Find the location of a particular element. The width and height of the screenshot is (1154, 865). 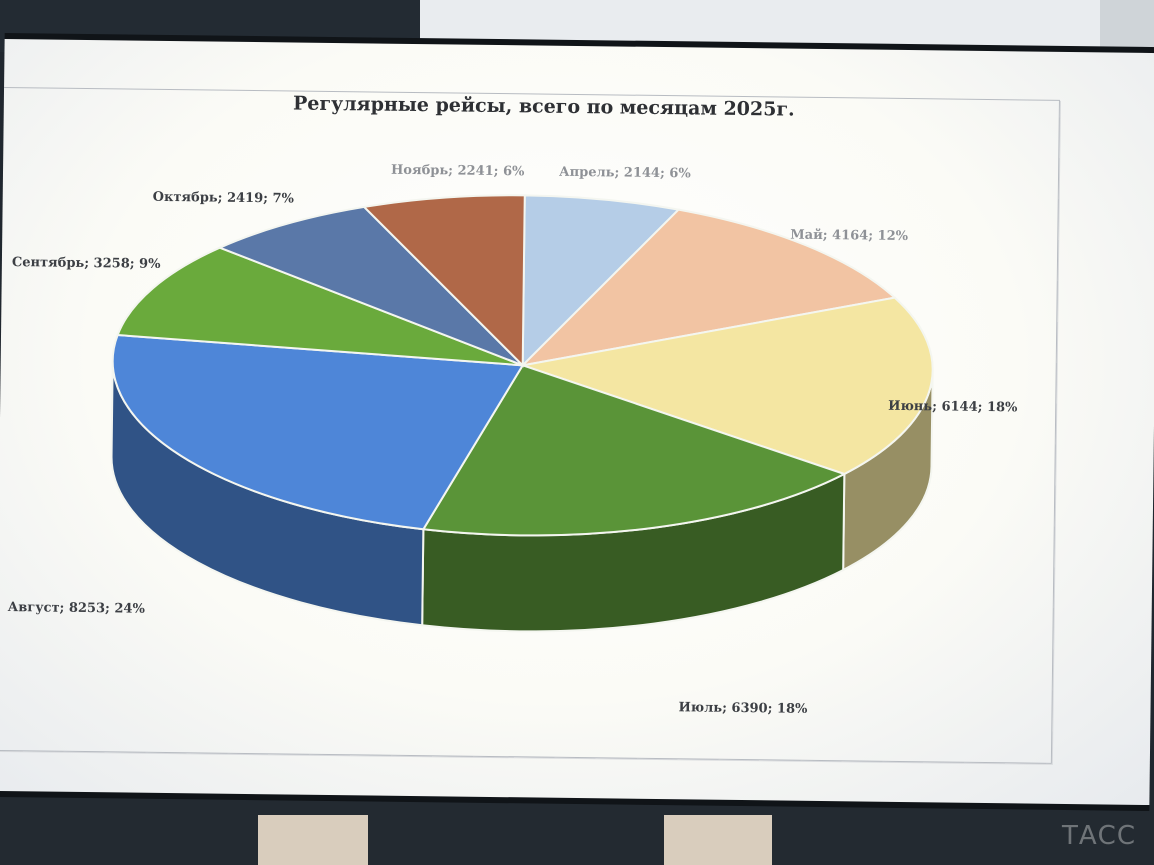

pie-label-июль: Июль; 6390; 18% is located at coordinates (743, 708).